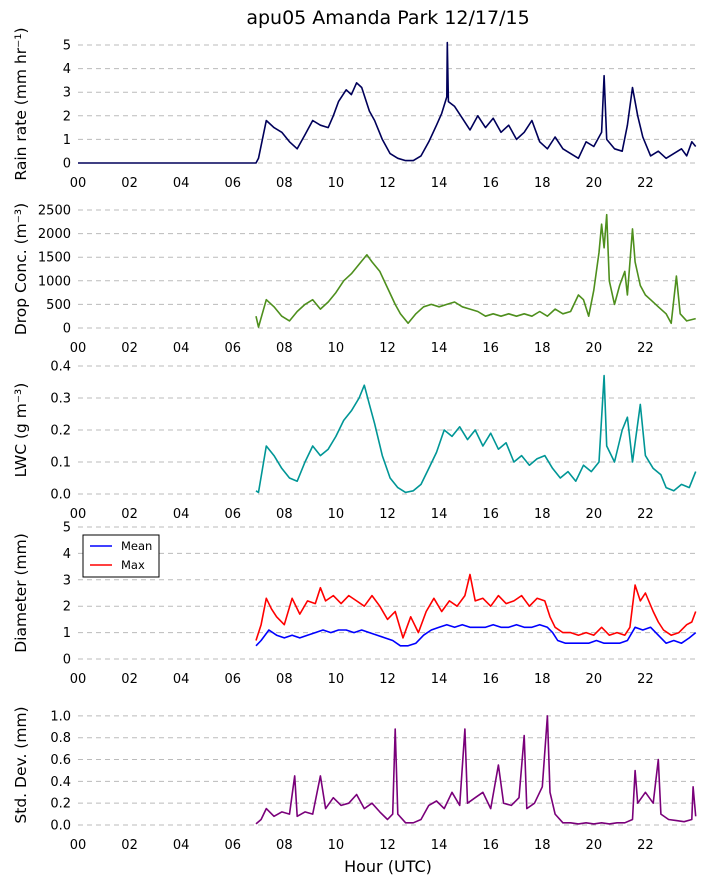 The width and height of the screenshot is (706, 886). I want to click on y-tick-label: 1.0, so click(60, 716).